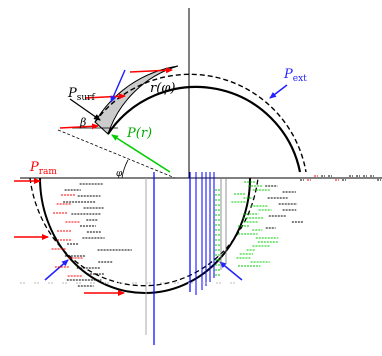  I want to click on upper-inner-arc, so click(204, 129).